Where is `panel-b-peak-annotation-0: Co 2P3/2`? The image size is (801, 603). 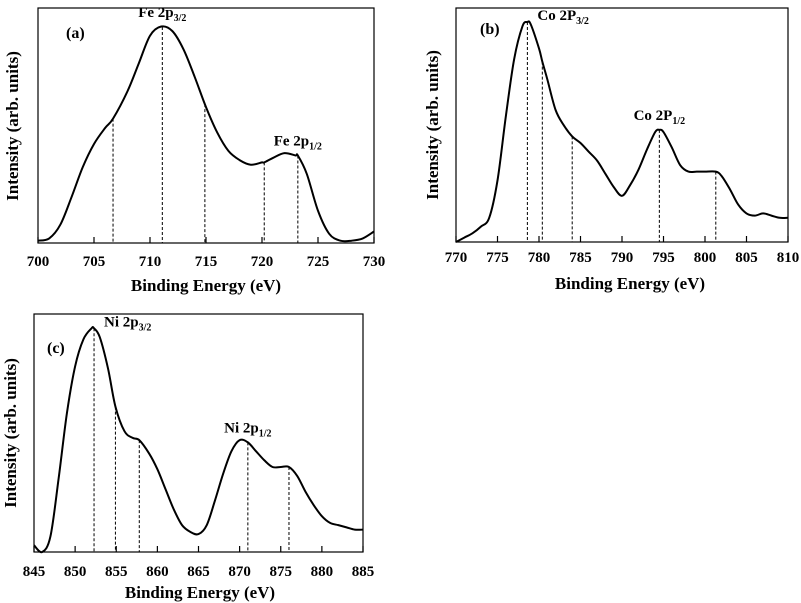
panel-b-peak-annotation-0: Co 2P3/2 is located at coordinates (563, 17).